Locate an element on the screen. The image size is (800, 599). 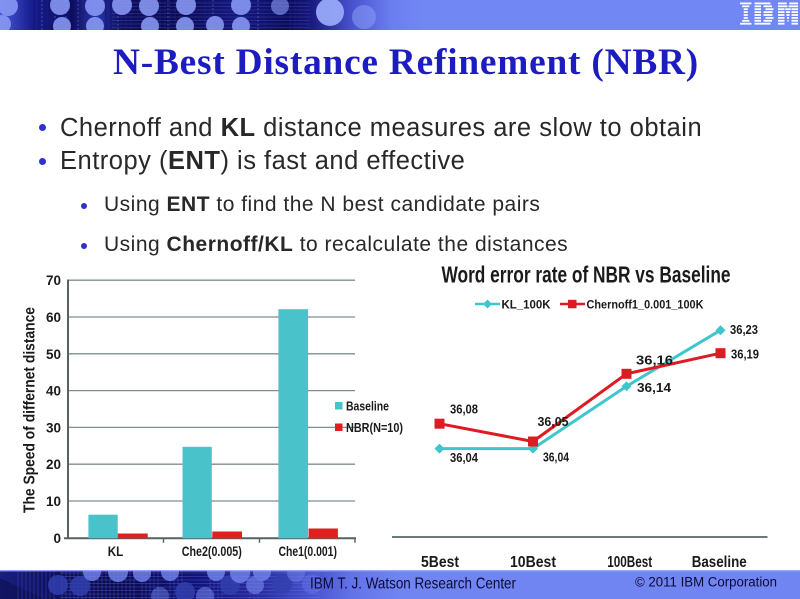
svg-text: 36,14 is located at coordinates (654, 387).